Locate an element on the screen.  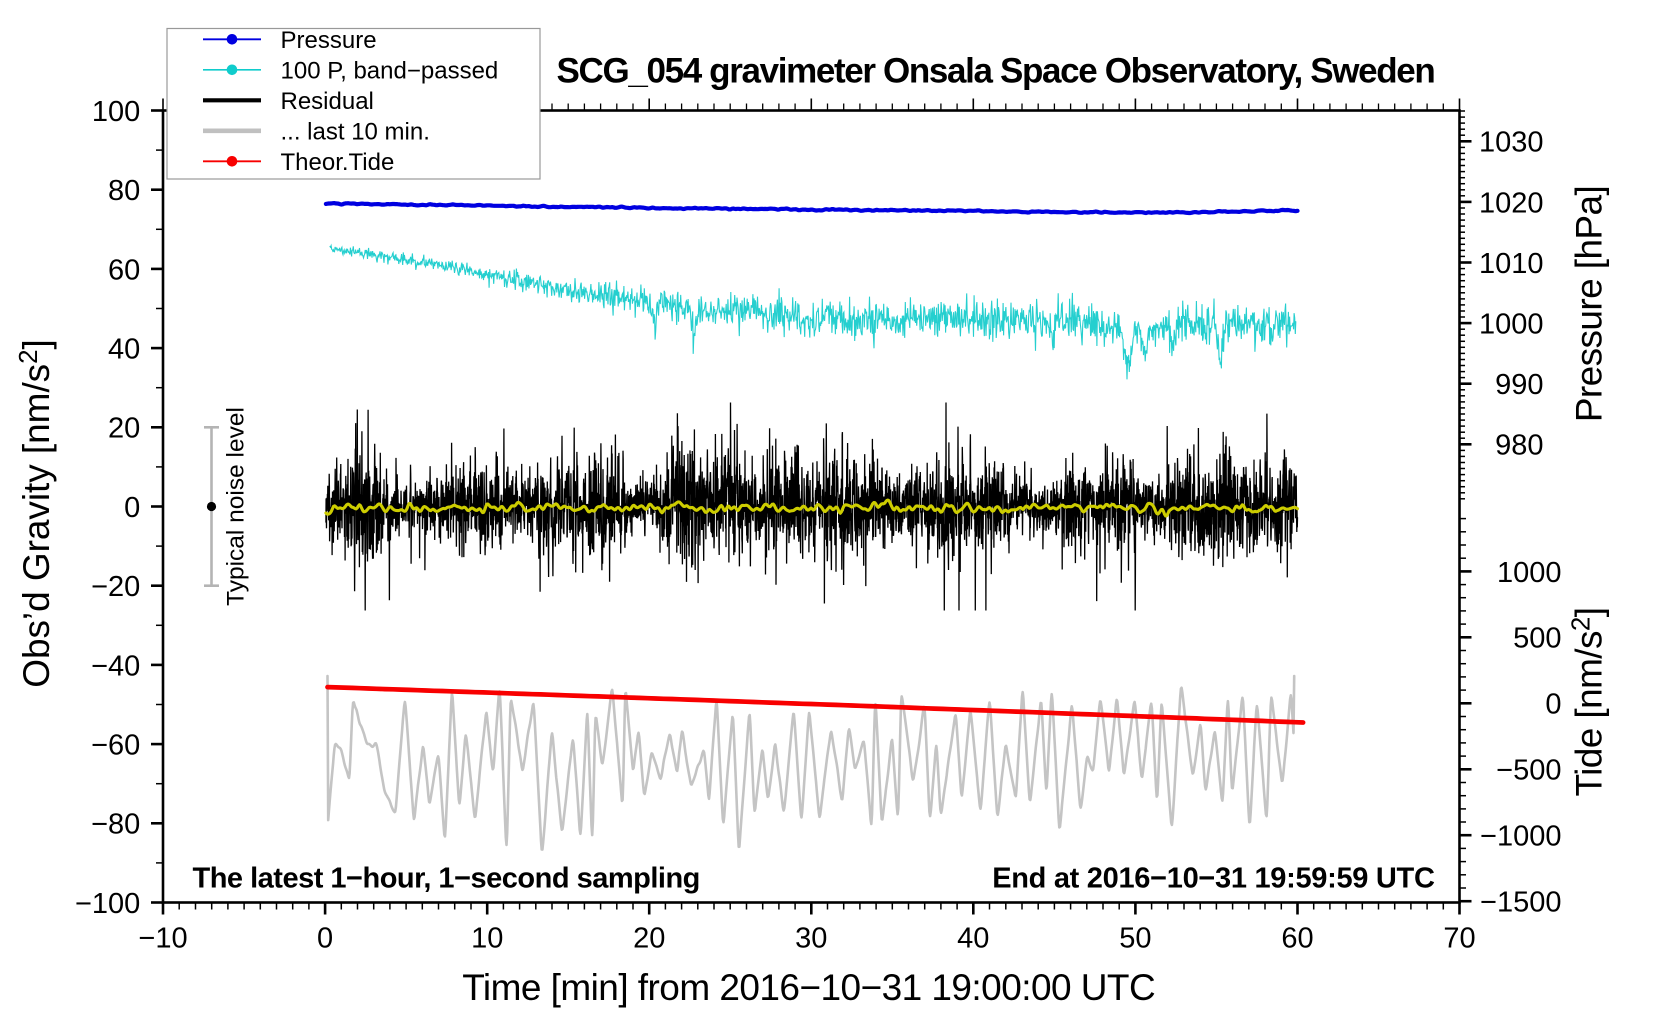
svg-text: End at 2016−10−31 19:59:59 UTC is located at coordinates (1213, 879).